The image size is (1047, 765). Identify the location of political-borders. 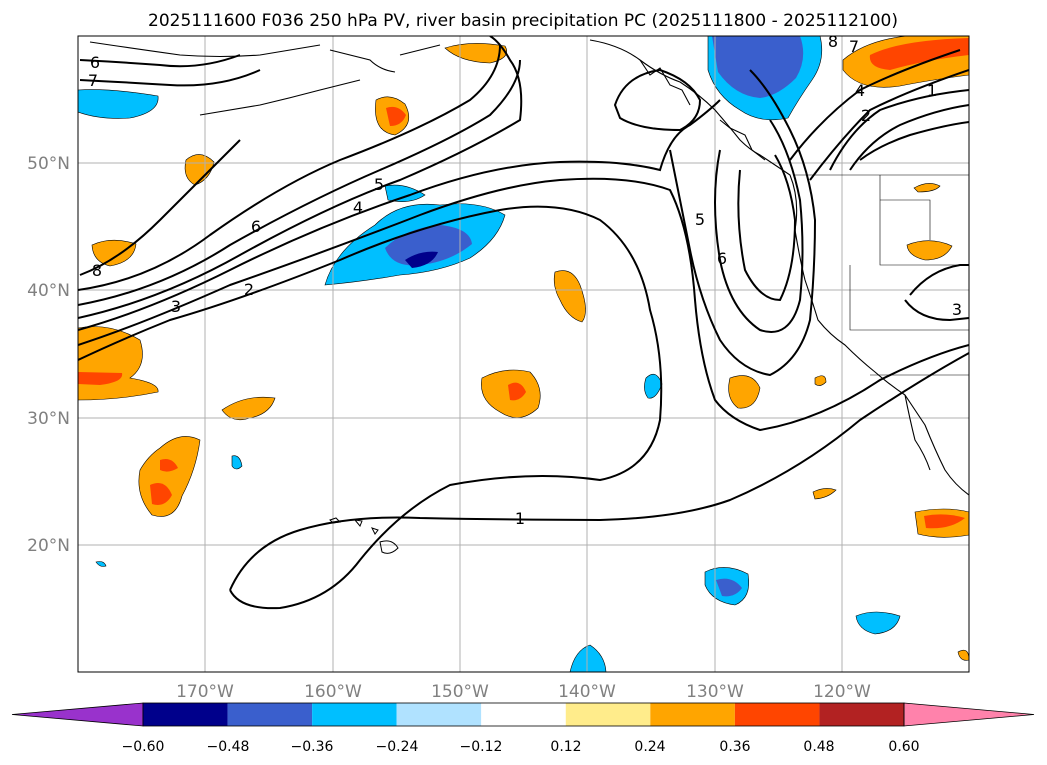
(882, 275).